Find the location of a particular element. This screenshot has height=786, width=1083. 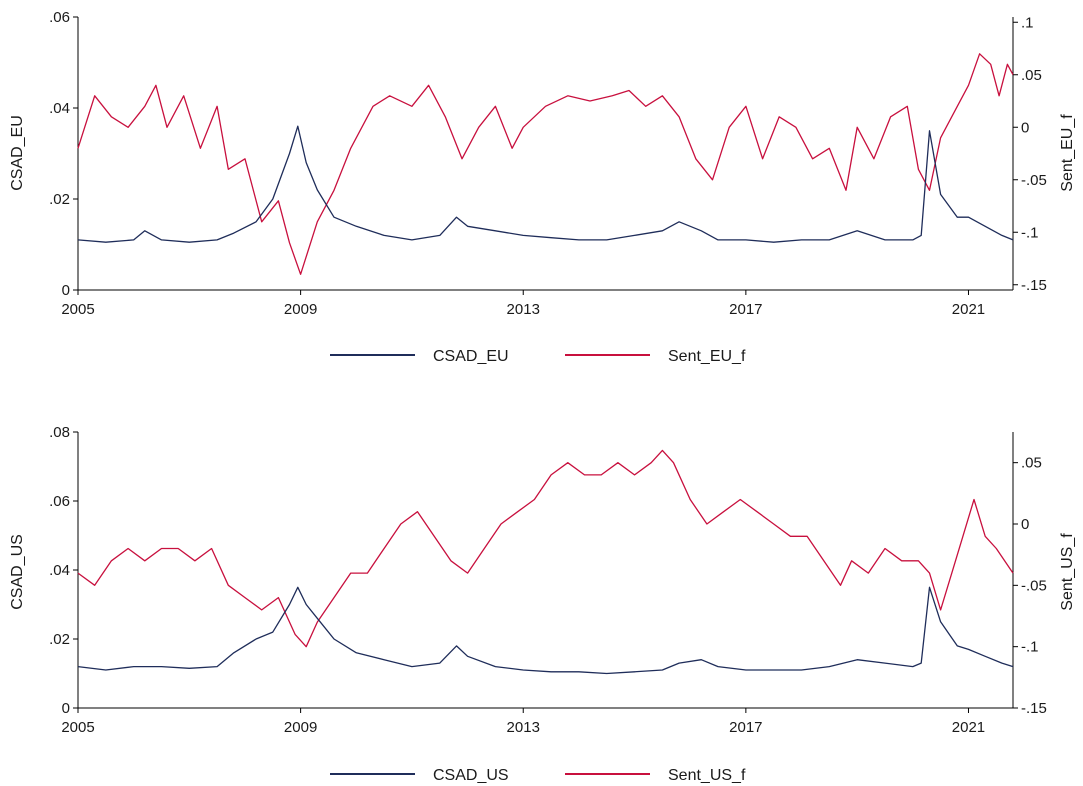

legend: CSAD_EU Sent_EU_f is located at coordinates (538, 356).